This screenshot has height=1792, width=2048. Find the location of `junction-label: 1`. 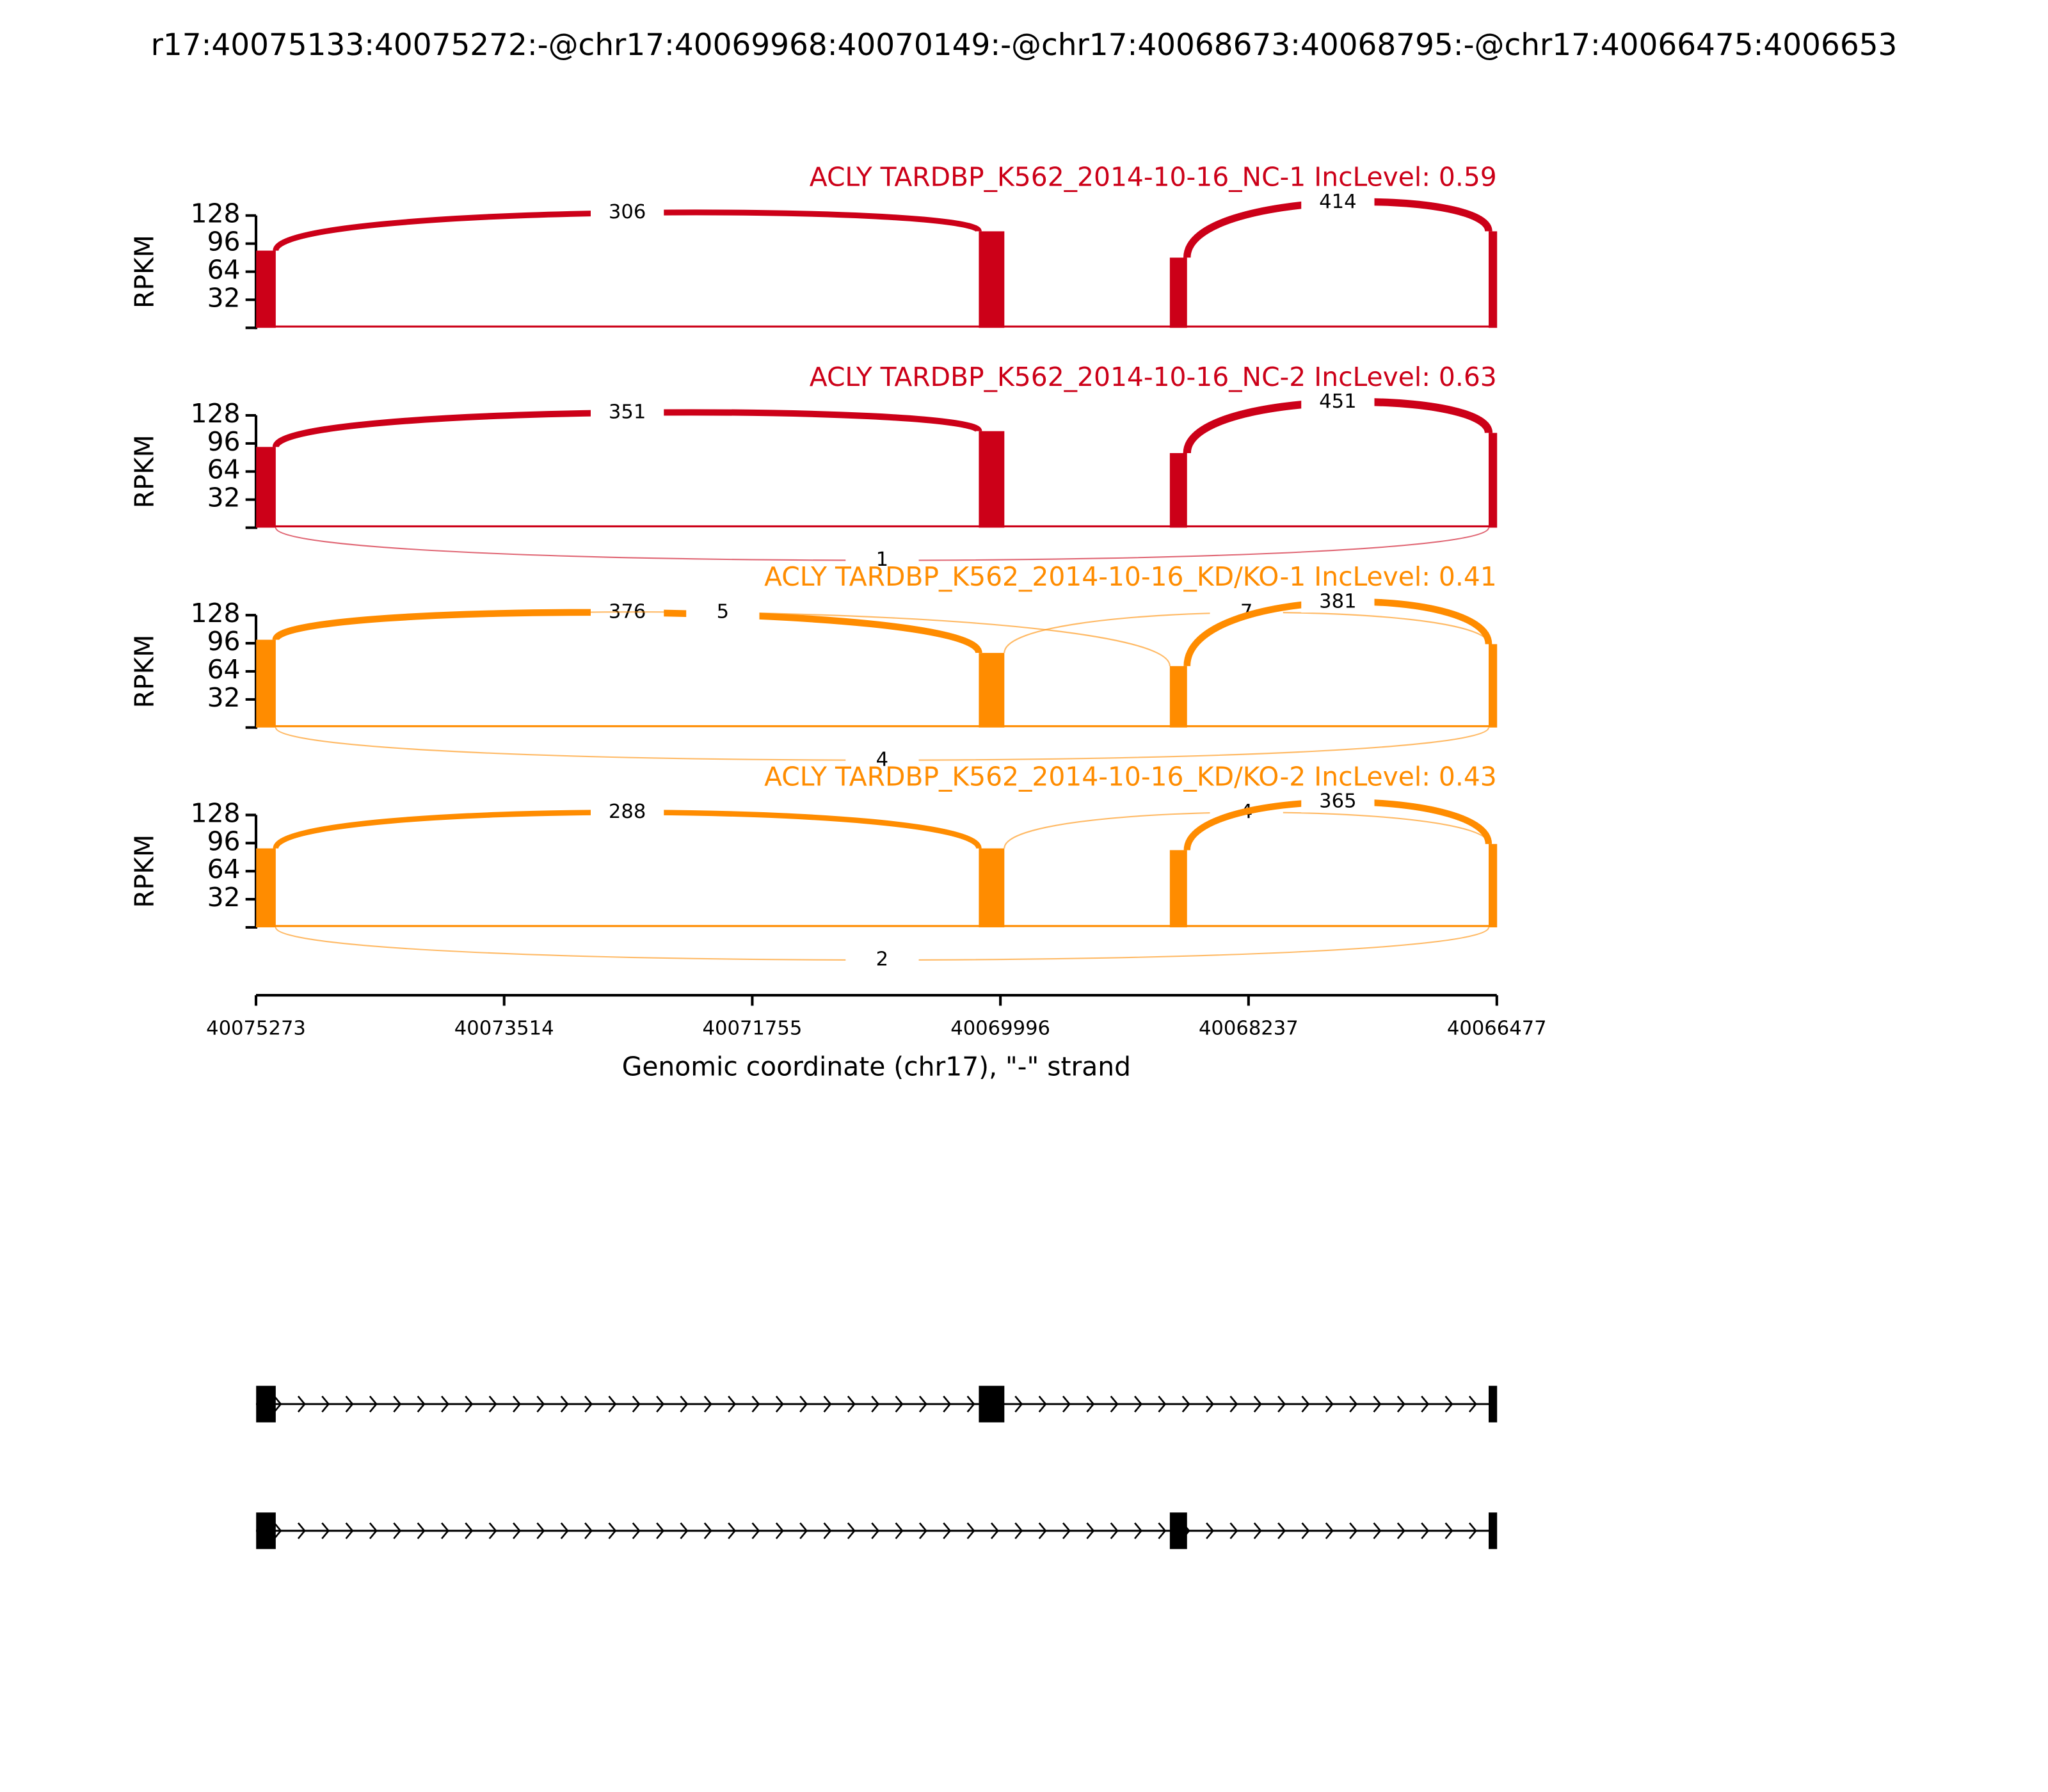

junction-label: 1 is located at coordinates (882, 559).